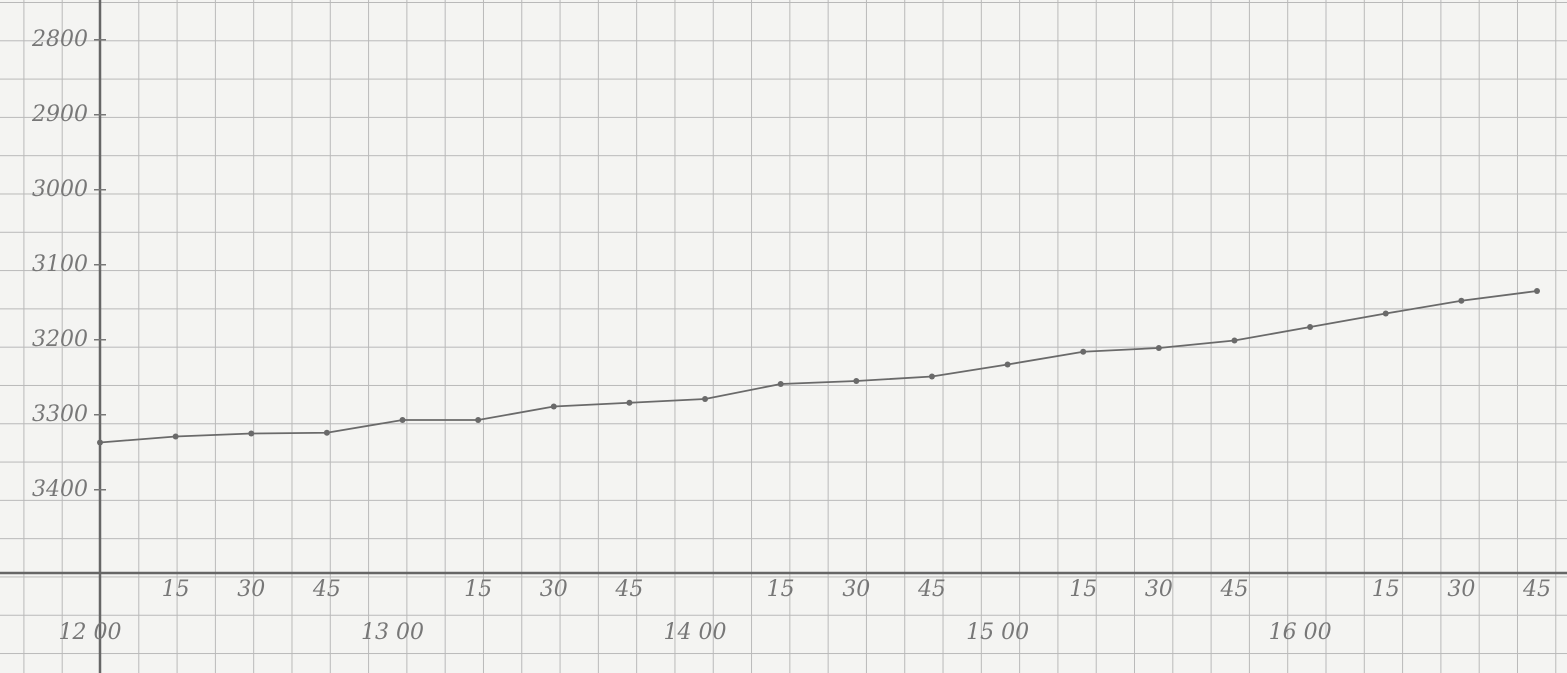 The image size is (1567, 673). What do you see at coordinates (392, 632) in the screenshot?
I see `x-tick-label: 13 00` at bounding box center [392, 632].